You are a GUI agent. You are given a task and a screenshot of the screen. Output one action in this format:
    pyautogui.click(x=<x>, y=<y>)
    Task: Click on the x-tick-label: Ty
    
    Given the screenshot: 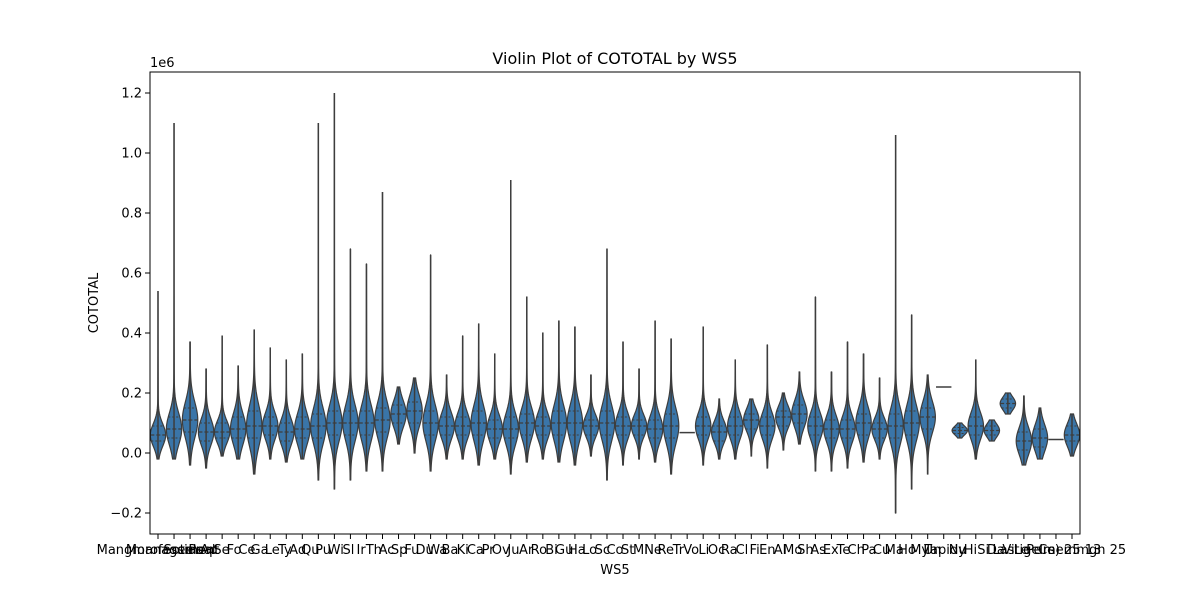 What is the action you would take?
    pyautogui.click(x=284, y=550)
    